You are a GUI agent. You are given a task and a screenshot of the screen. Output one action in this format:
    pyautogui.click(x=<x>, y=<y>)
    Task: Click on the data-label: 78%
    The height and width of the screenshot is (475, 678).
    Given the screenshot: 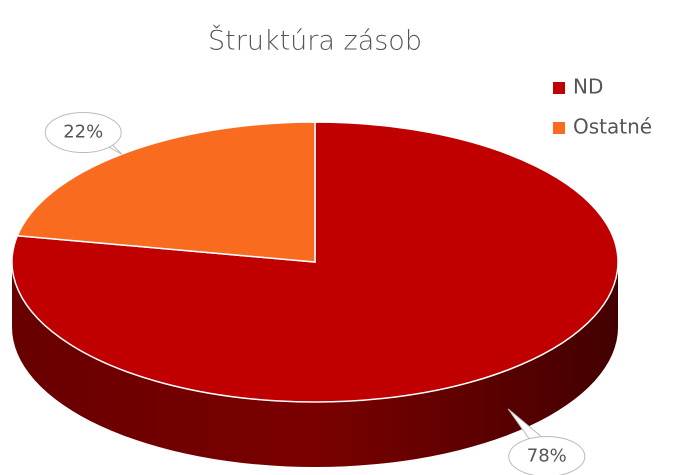 What is the action you would take?
    pyautogui.click(x=547, y=455)
    